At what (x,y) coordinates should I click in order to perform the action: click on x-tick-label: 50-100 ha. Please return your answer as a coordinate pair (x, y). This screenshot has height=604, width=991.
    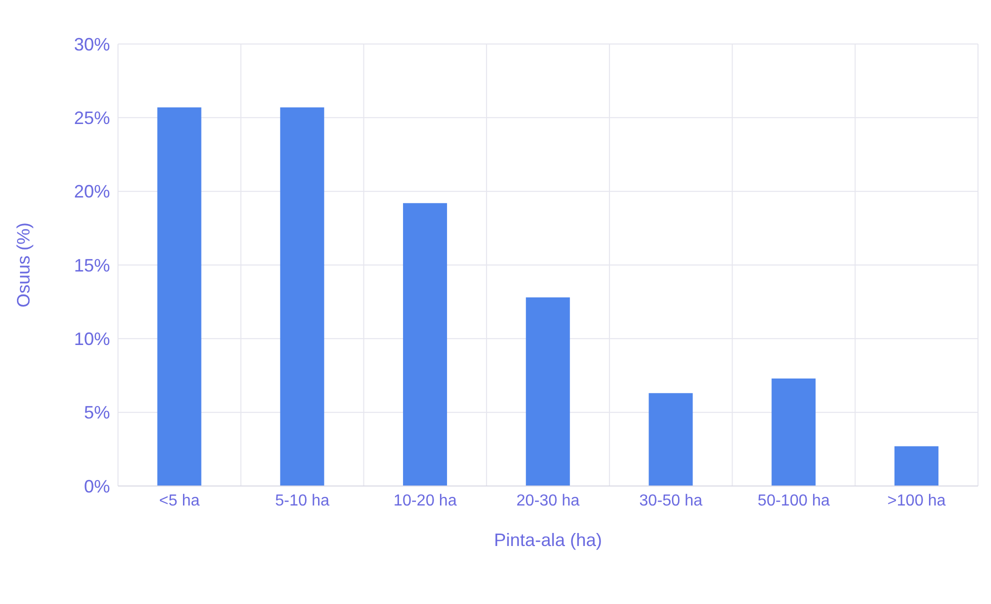
    Looking at the image, I should click on (794, 501).